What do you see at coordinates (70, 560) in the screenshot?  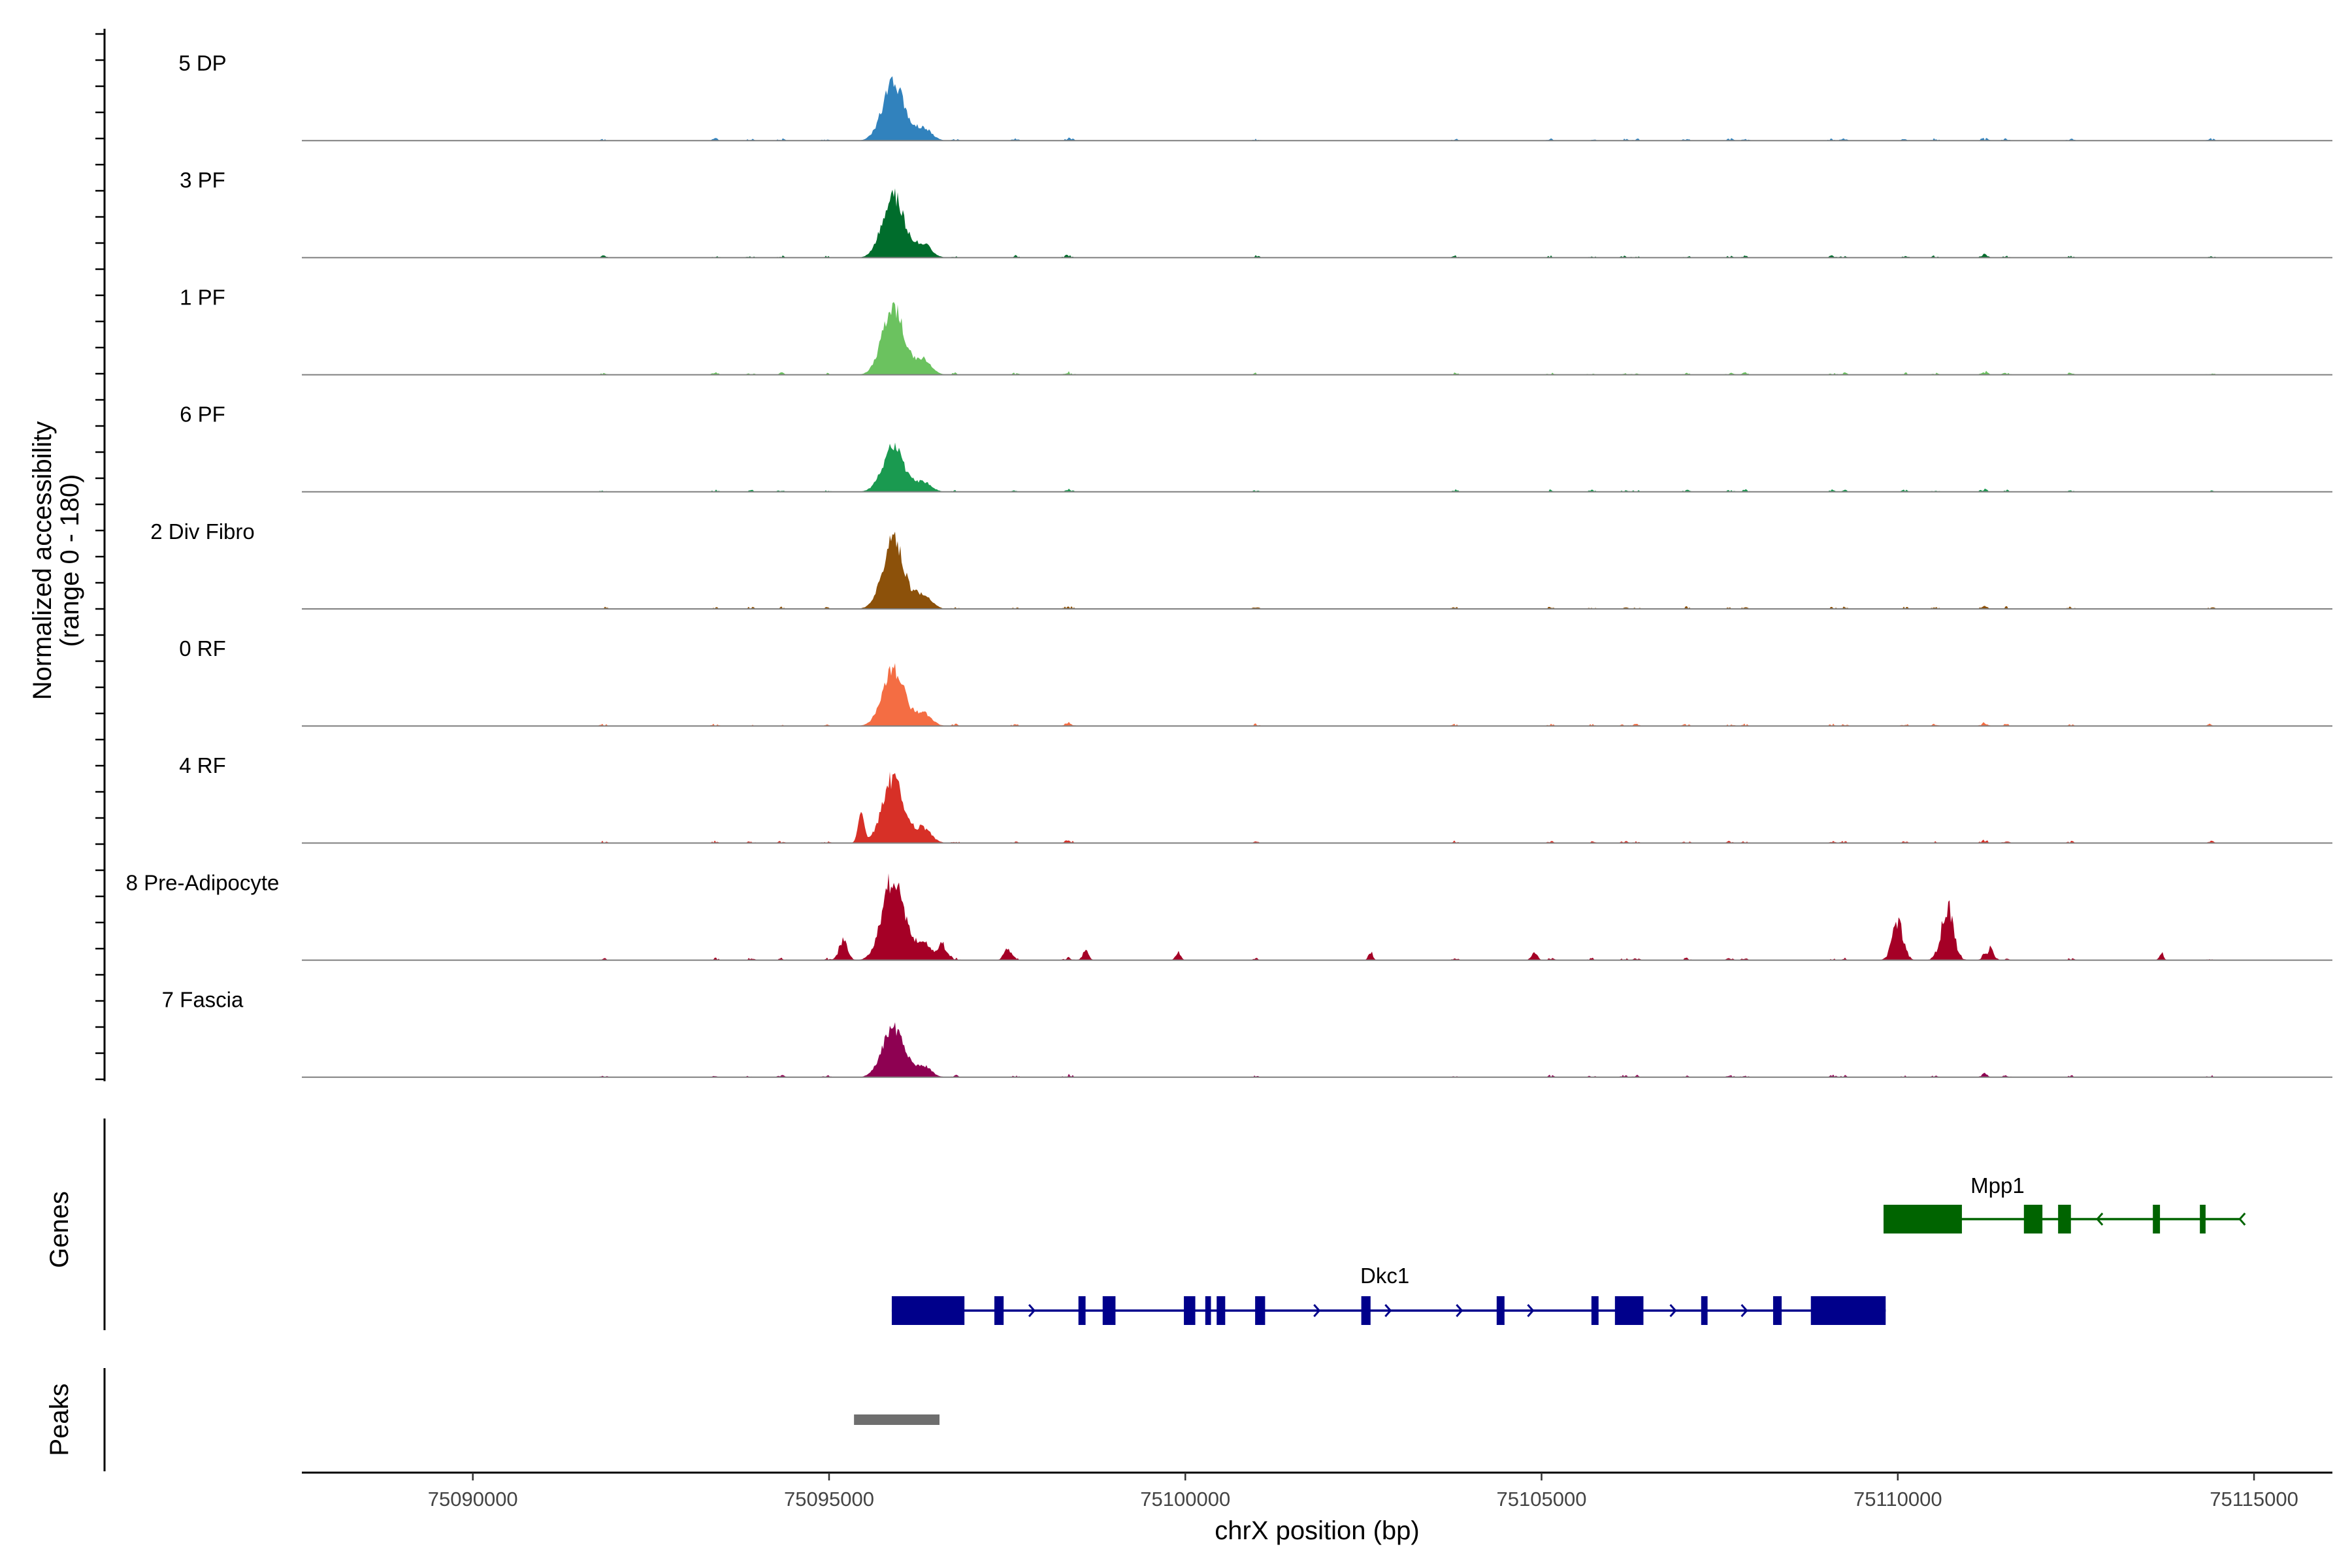 I see `y-axis-title-line2: (range 0 - 180)` at bounding box center [70, 560].